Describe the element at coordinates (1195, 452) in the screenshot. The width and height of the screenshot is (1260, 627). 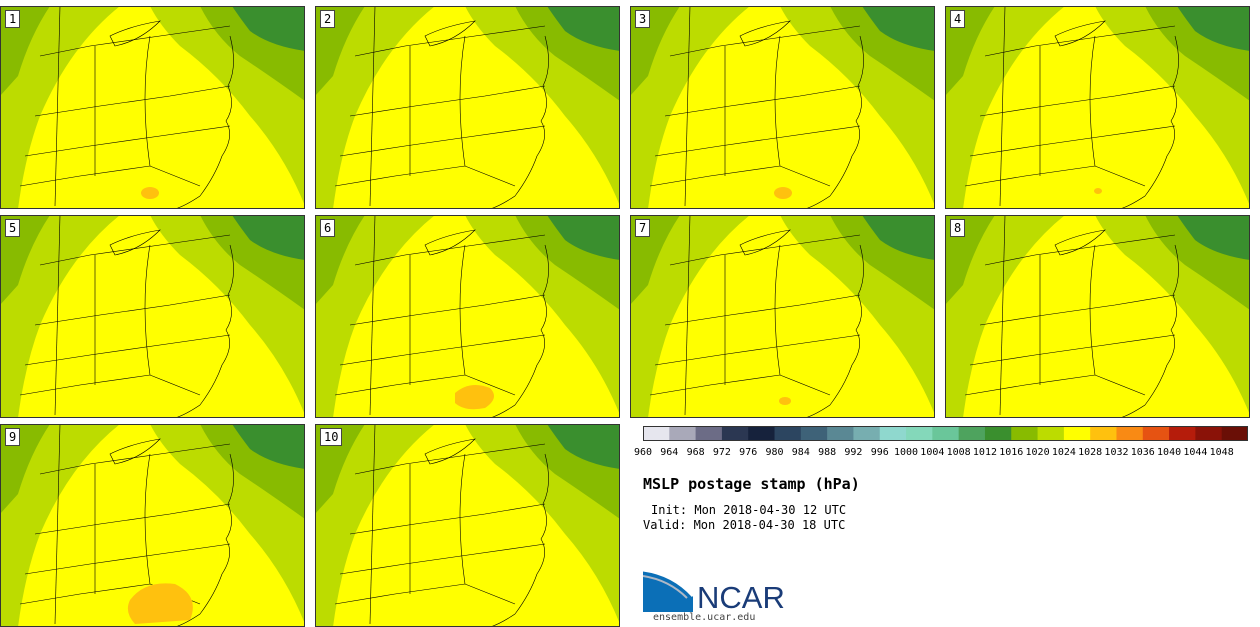
I see `legend-label: 1044` at that location.